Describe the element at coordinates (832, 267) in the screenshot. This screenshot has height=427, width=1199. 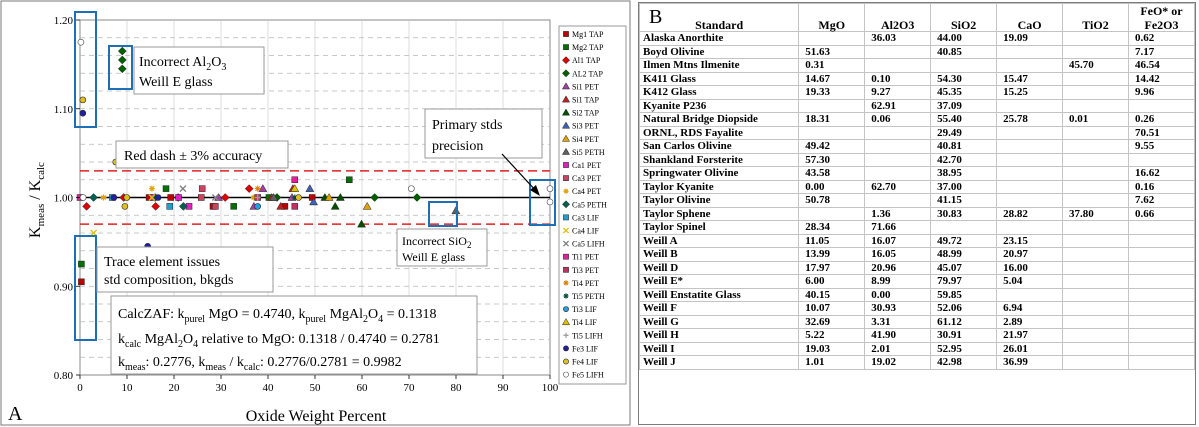
I see `oxide-value: 17.97` at that location.